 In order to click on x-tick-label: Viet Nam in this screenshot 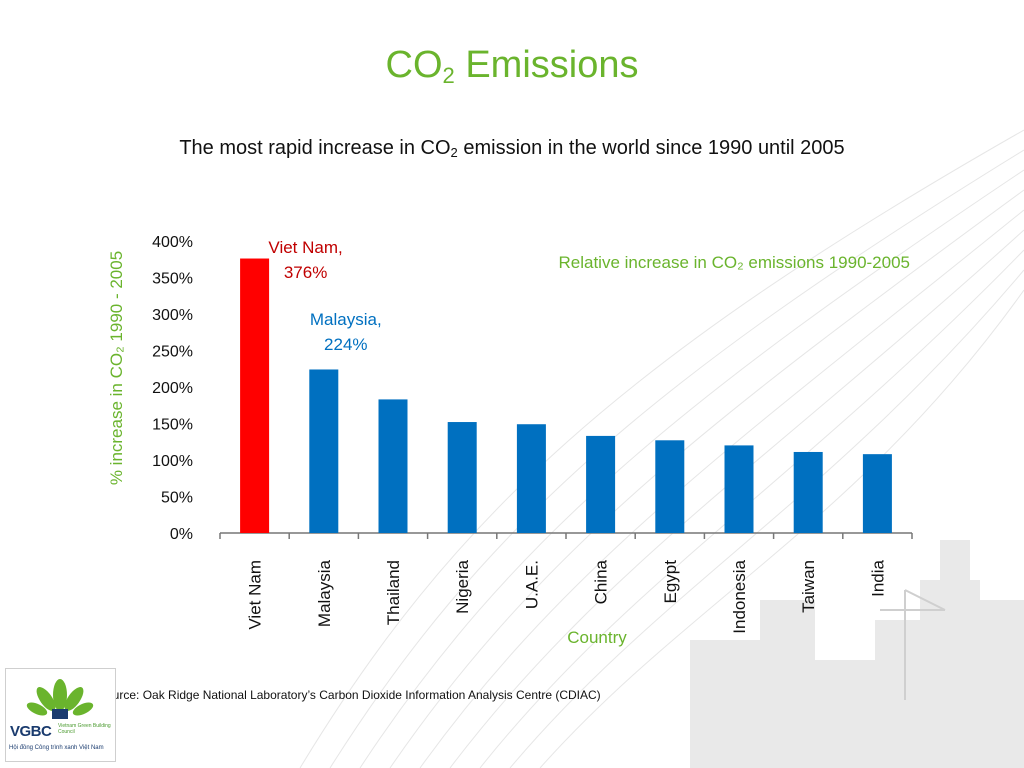, I will do `click(255, 595)`.